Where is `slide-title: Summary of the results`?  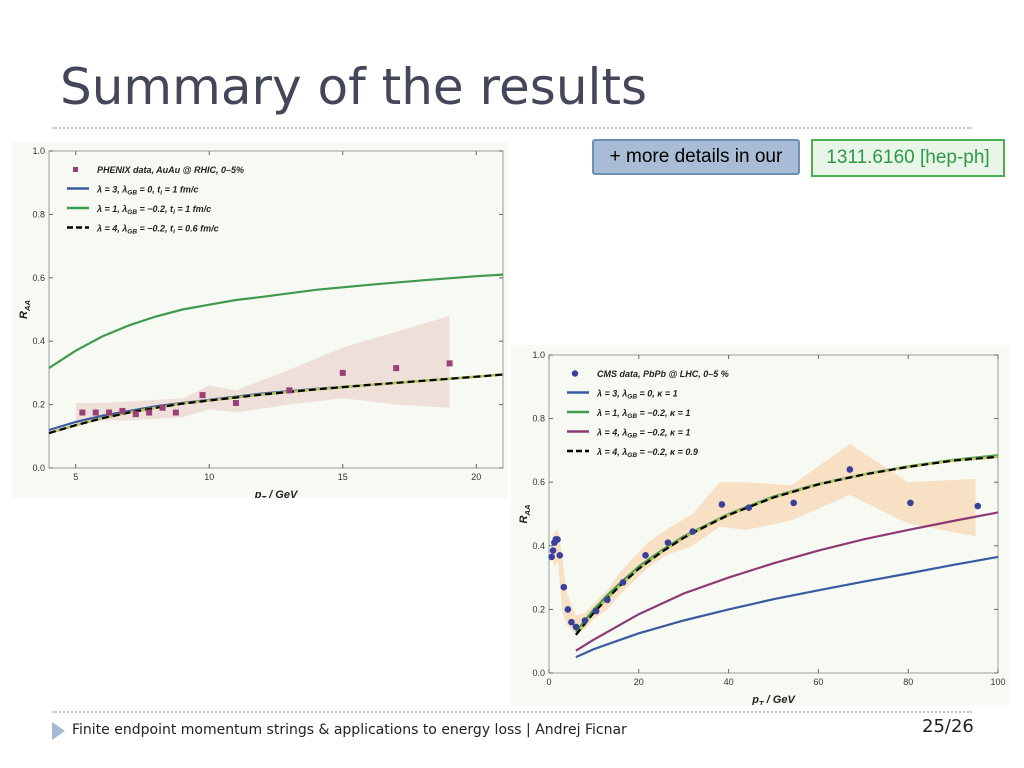 slide-title: Summary of the results is located at coordinates (354, 87).